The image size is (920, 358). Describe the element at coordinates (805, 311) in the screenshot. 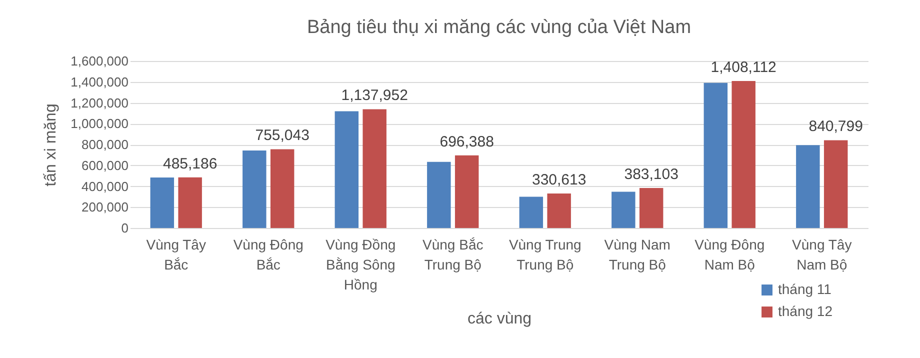

I see `legend-label: tháng 12` at that location.